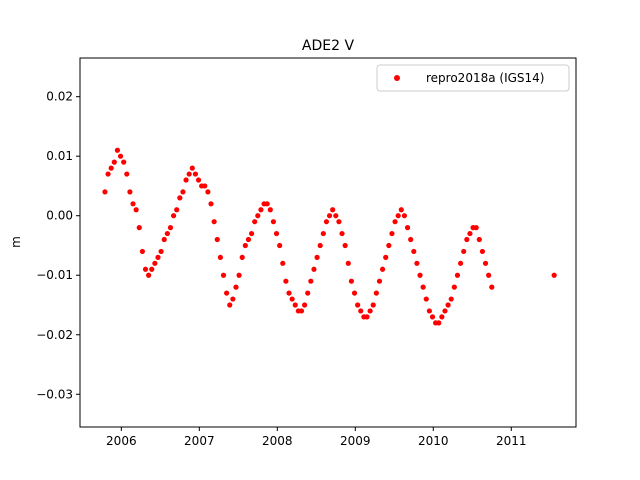  Describe the element at coordinates (58, 245) in the screenshot. I see `y-axis-ticks: −0.03 −0.02 −0.01 0.00 0.01 0.02` at that location.